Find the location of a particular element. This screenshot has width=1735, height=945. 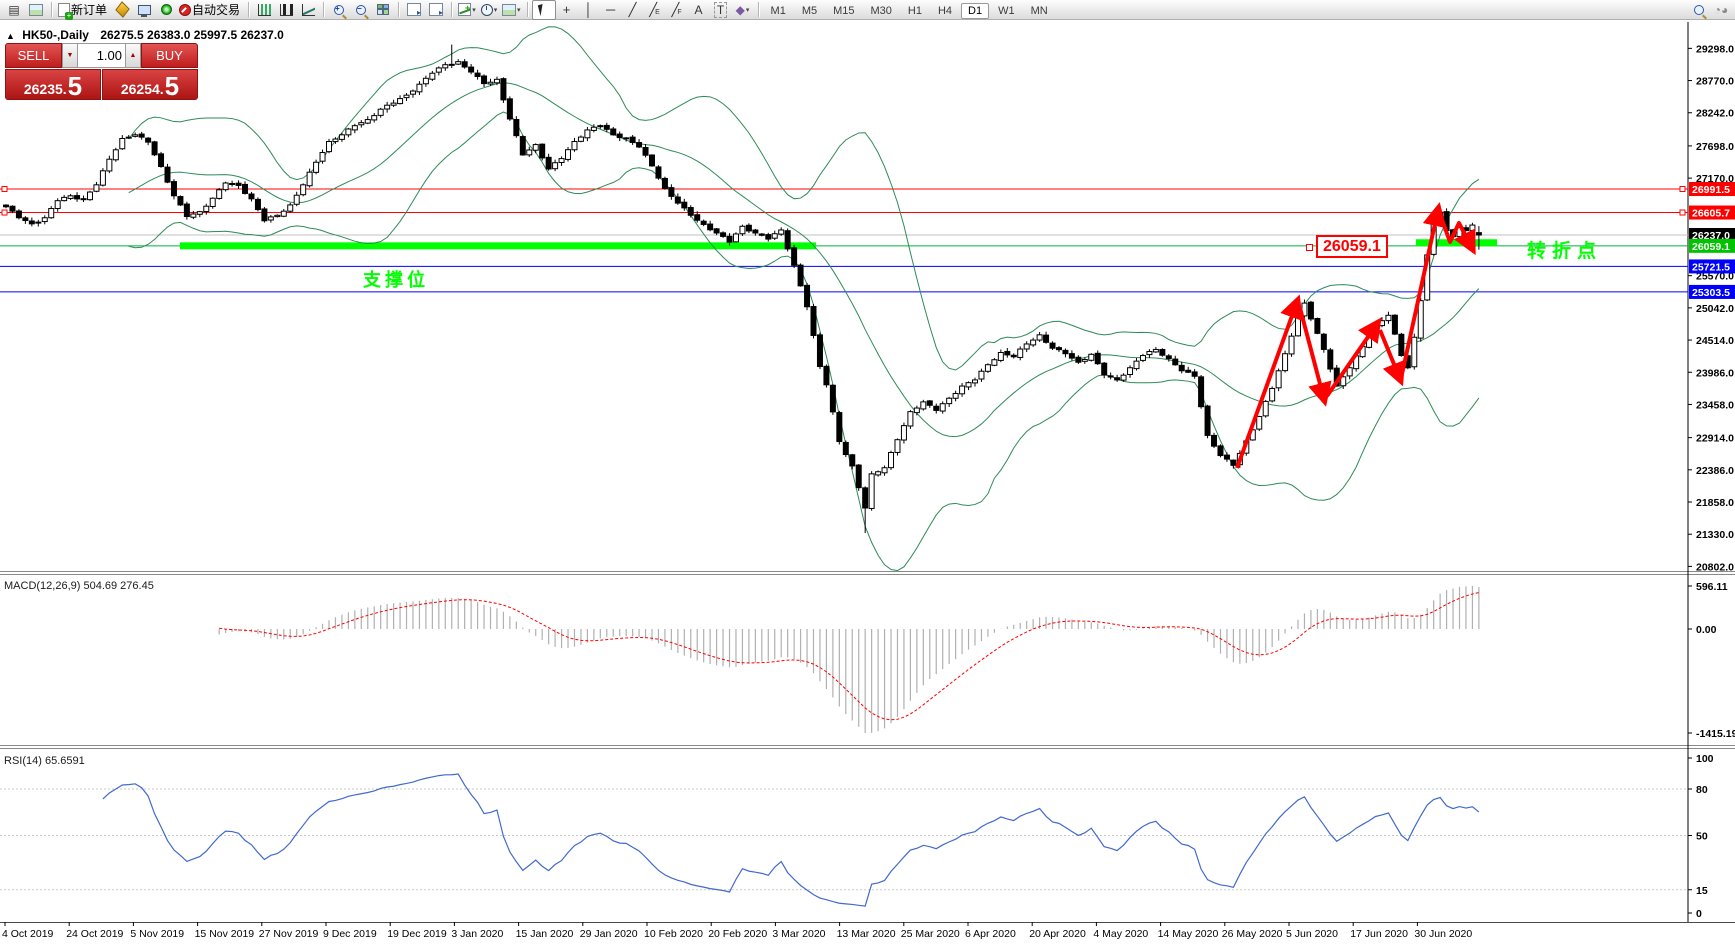

level-label-handle is located at coordinates (1309, 247).